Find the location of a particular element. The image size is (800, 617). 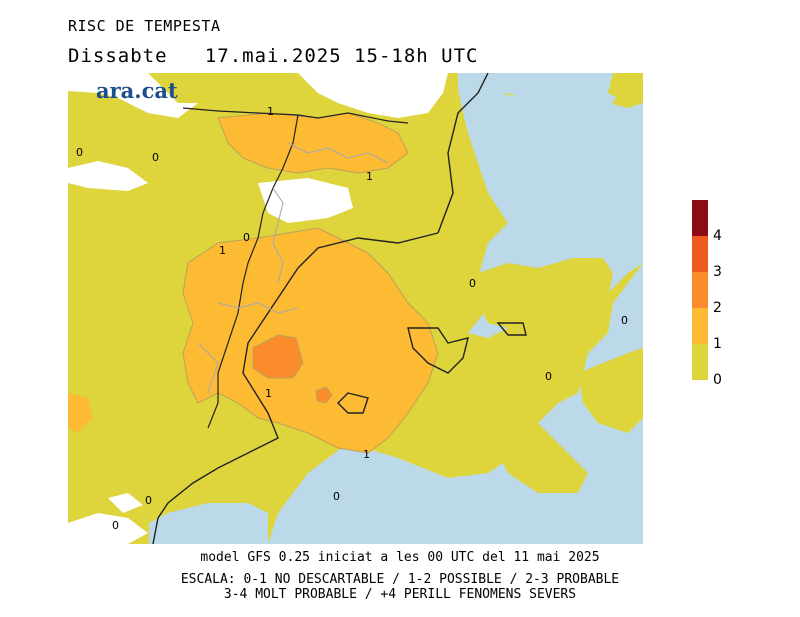

borders is located at coordinates (295, 268).